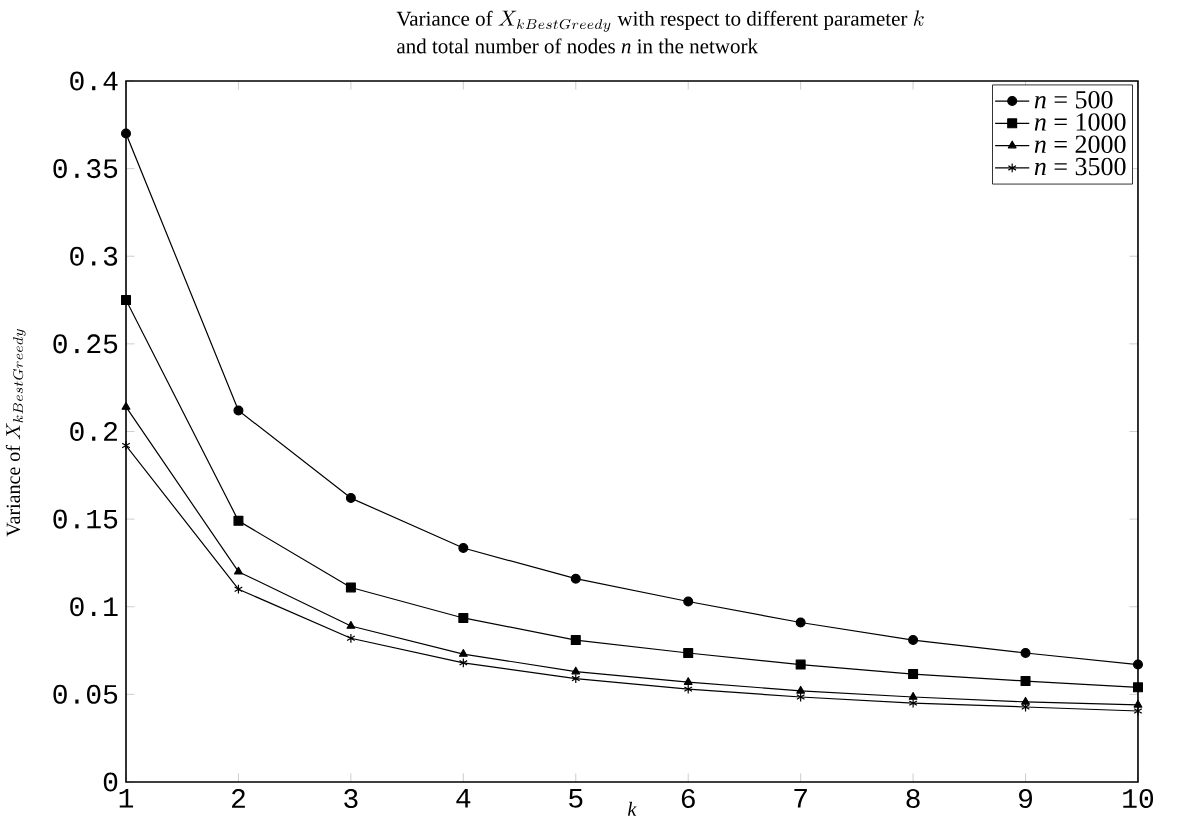 The image size is (1180, 840). I want to click on legend-label: n = 500, so click(1073, 99).